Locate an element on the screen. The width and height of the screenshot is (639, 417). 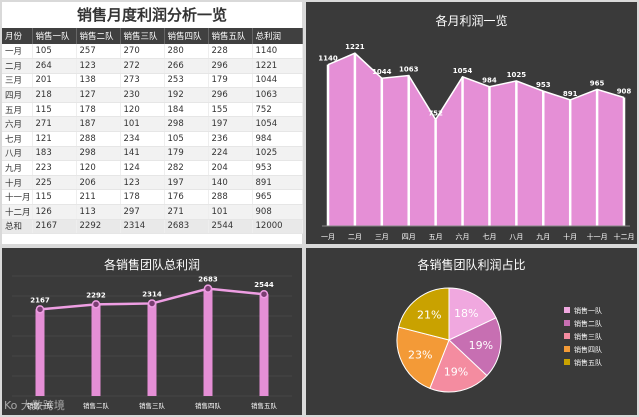
table-cell: 12000 is located at coordinates (277, 227).